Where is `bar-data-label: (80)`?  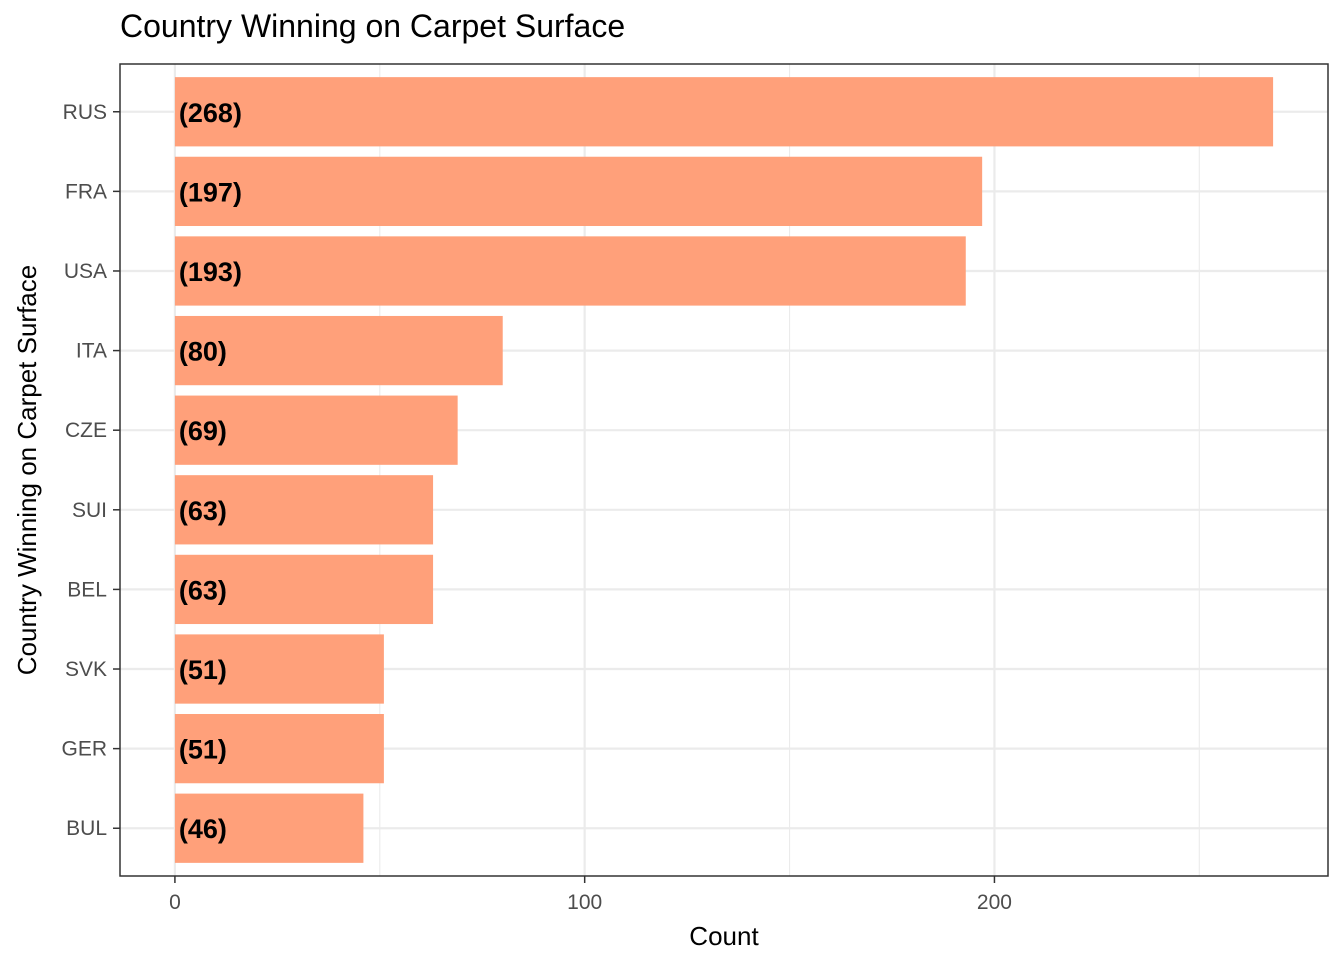 bar-data-label: (80) is located at coordinates (203, 352).